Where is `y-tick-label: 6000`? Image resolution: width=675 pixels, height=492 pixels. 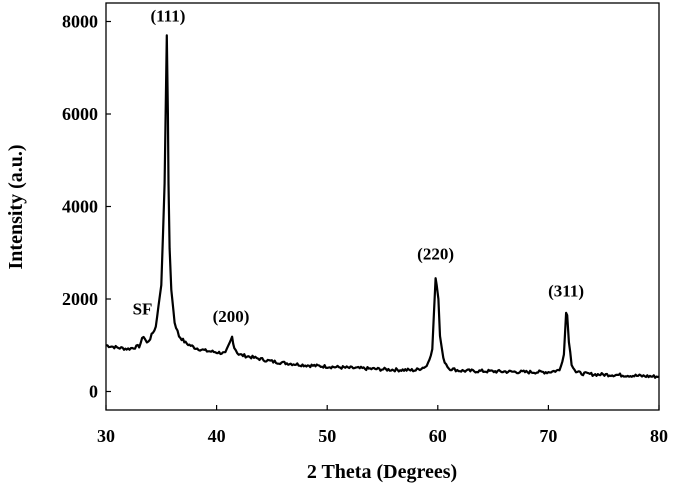
y-tick-label: 6000 is located at coordinates (80, 114).